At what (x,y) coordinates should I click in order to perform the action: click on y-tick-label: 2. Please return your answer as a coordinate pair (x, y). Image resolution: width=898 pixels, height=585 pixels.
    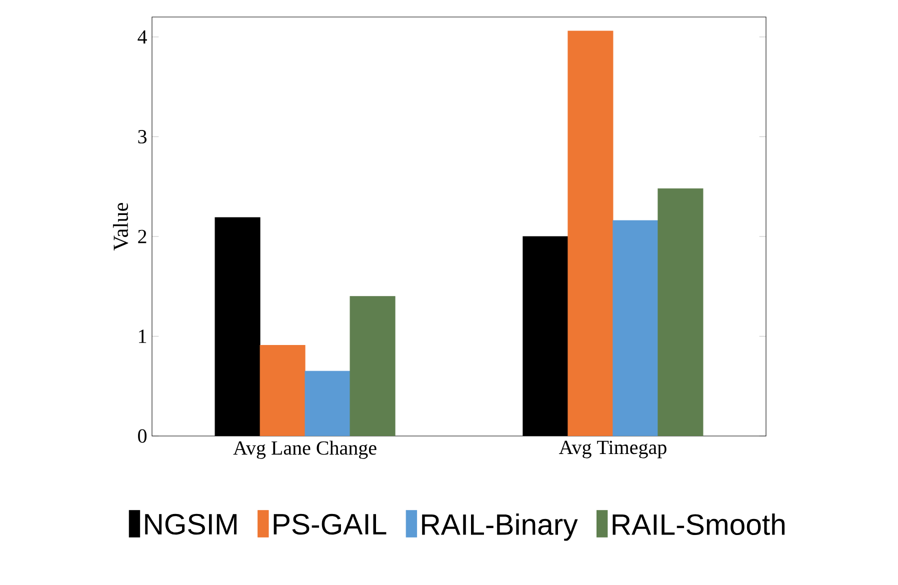
    Looking at the image, I should click on (142, 237).